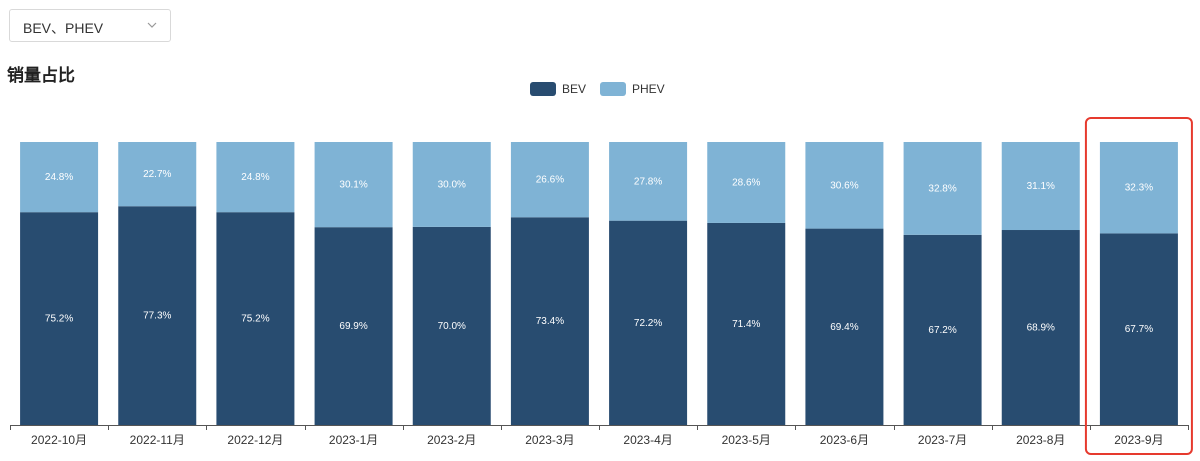 This screenshot has height=461, width=1200. I want to click on data-label-bev: 70.0%, so click(452, 326).